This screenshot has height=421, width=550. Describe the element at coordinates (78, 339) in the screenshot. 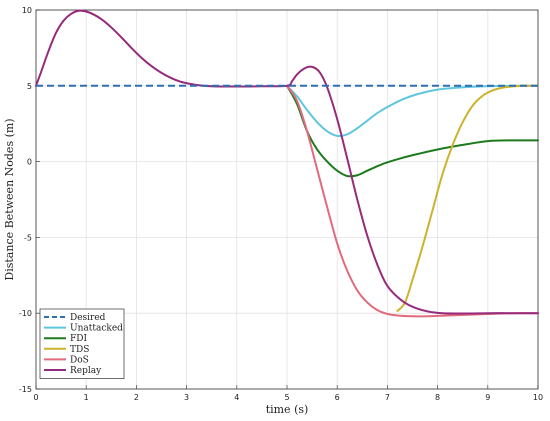

I see `legend-label-fdi: FDI` at that location.